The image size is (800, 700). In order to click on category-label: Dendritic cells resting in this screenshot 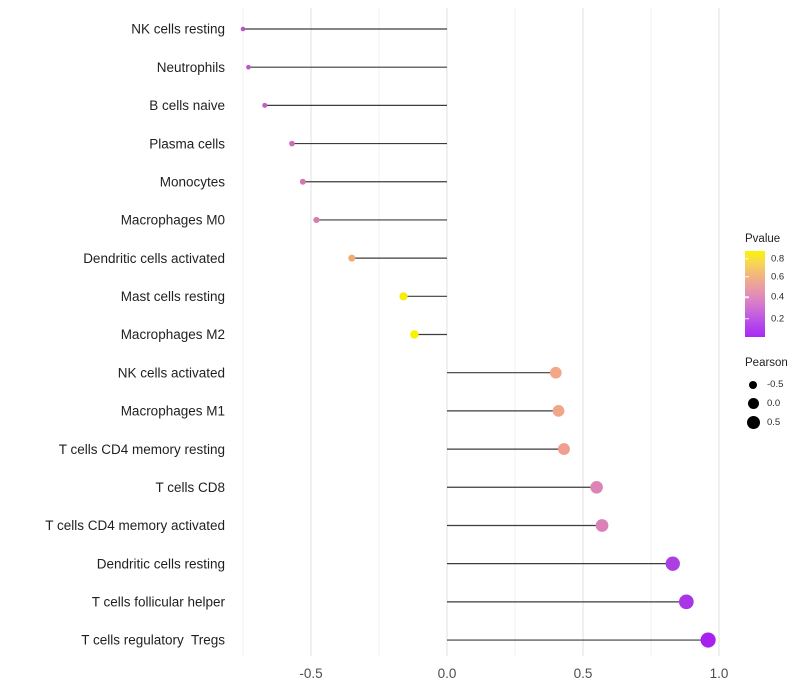, I will do `click(161, 563)`.